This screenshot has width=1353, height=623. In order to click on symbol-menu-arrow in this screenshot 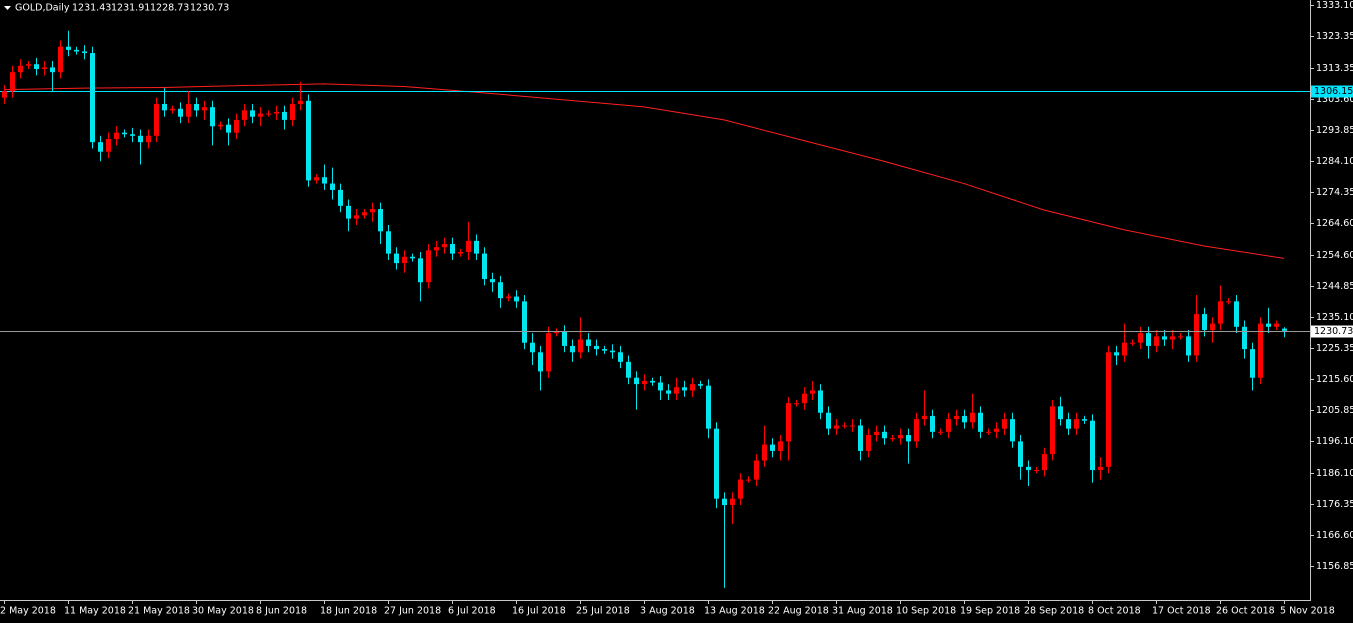, I will do `click(7, 8)`.